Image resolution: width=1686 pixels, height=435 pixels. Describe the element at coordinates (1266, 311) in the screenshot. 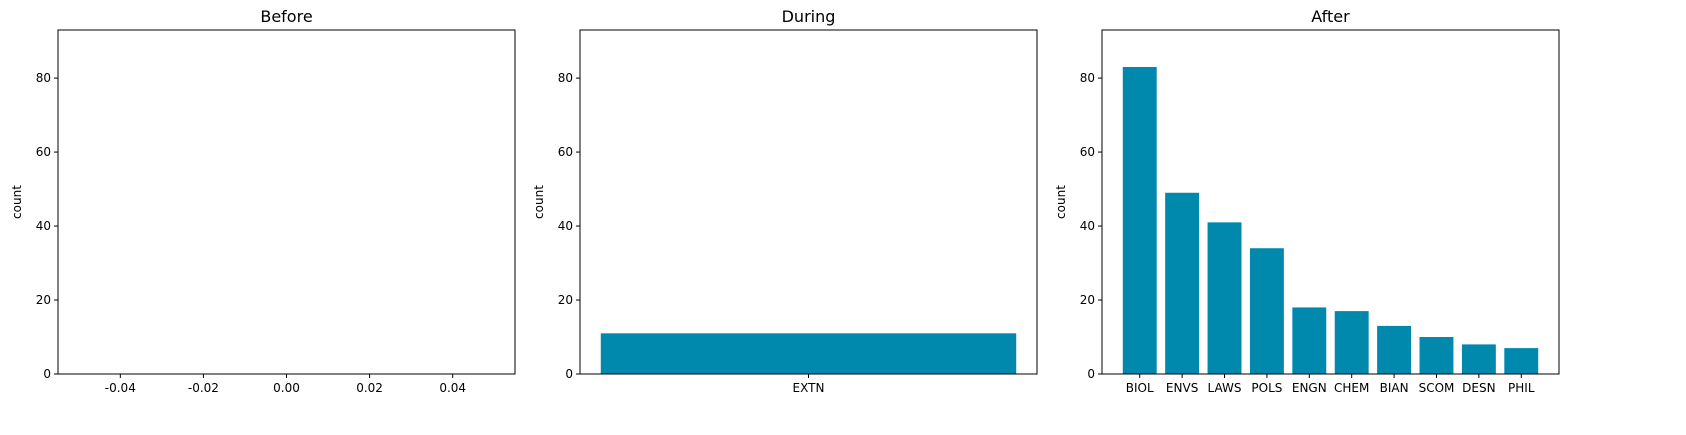

I see `bar-pols` at that location.